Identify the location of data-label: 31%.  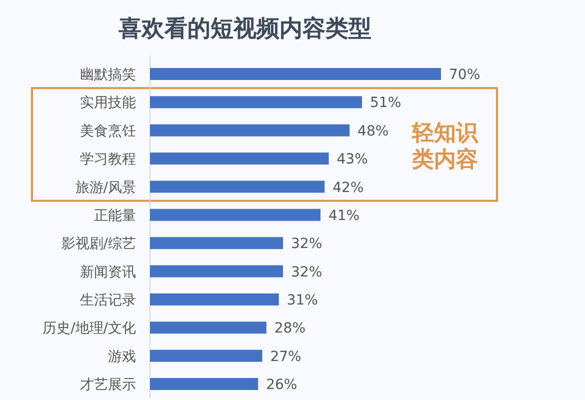
(302, 300).